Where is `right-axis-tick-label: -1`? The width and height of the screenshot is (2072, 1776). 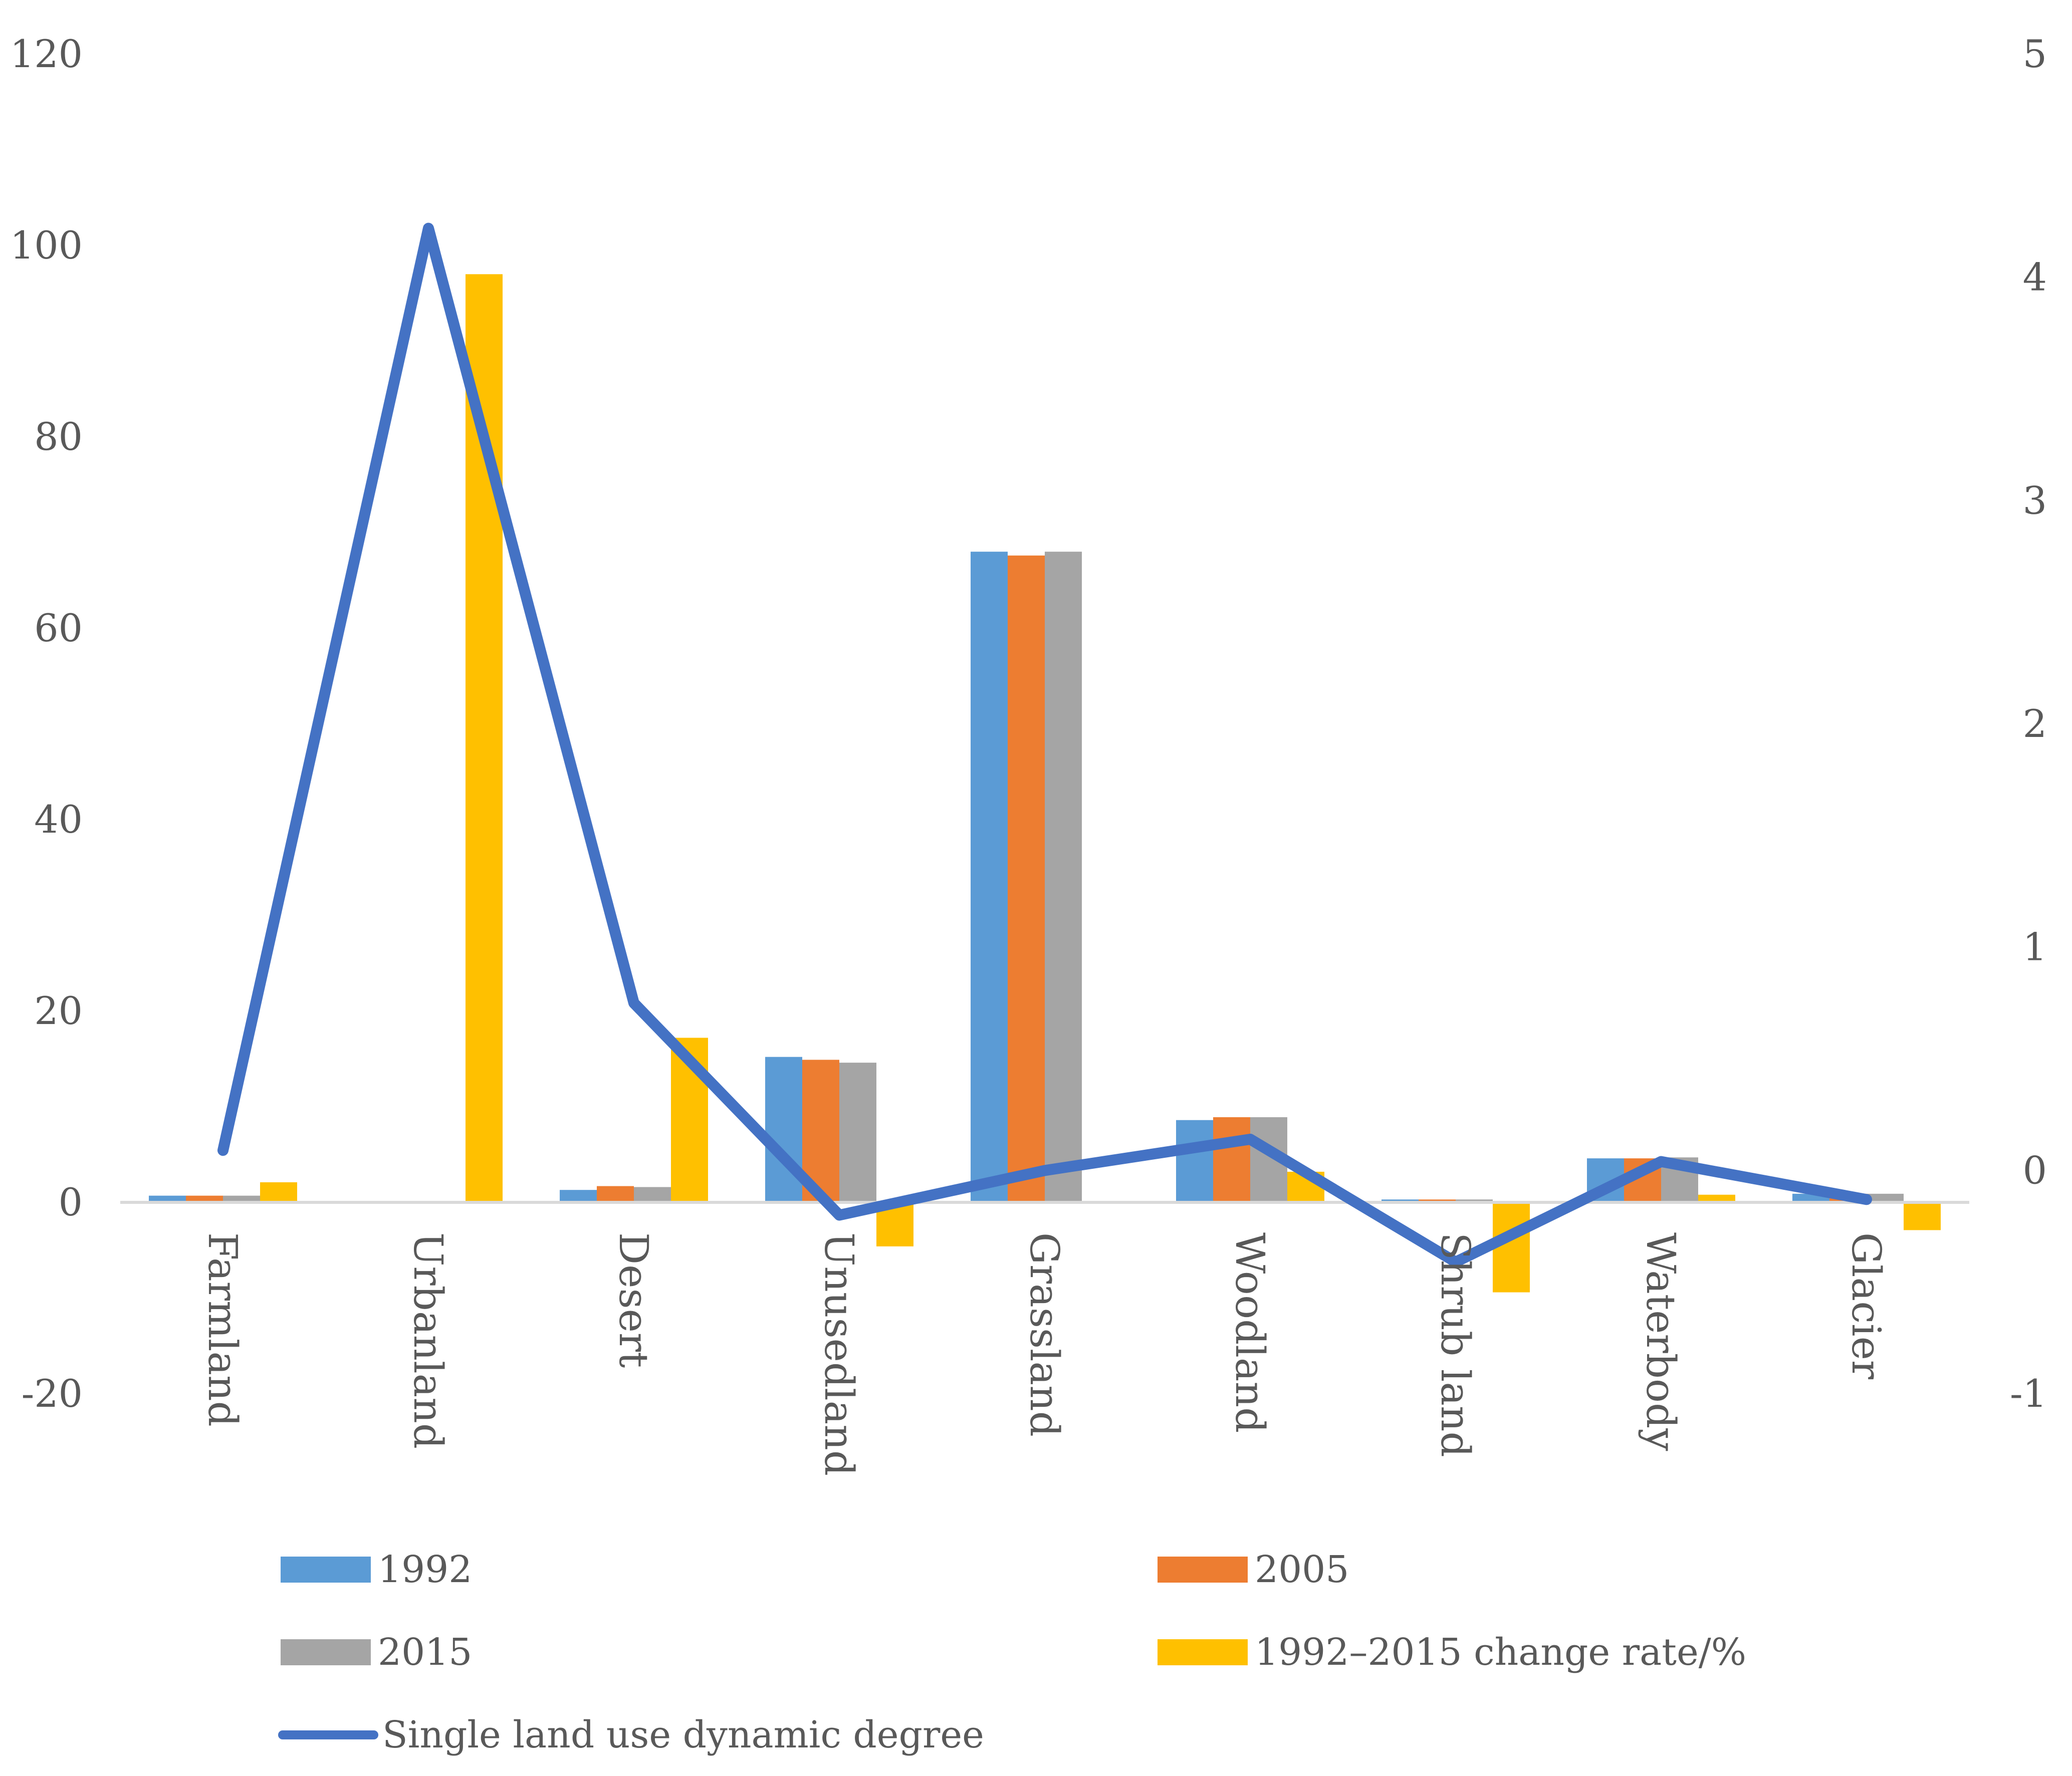 right-axis-tick-label: -1 is located at coordinates (2028, 1393).